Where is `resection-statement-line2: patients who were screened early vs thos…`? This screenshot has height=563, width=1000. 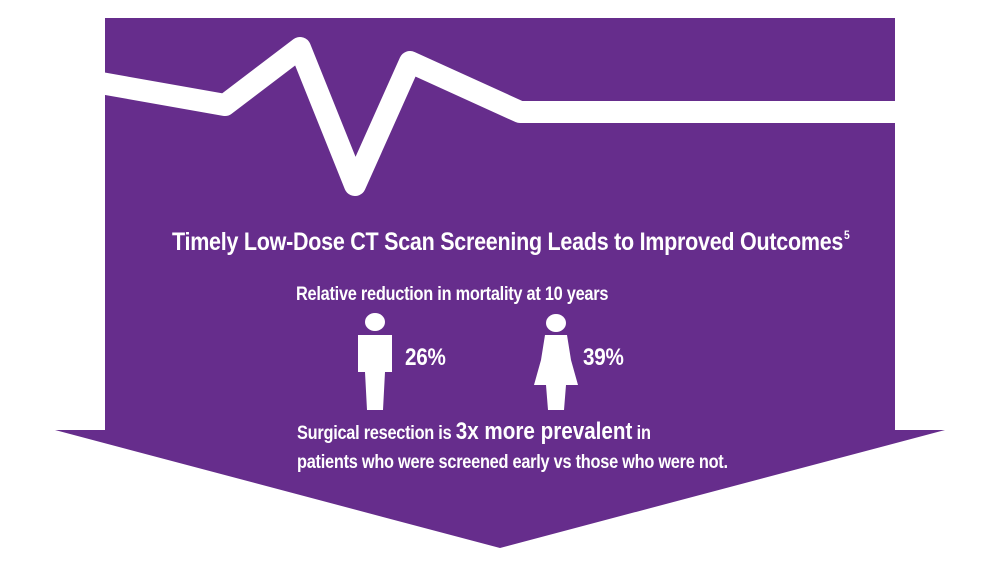 resection-statement-line2: patients who were screened early vs thos… is located at coordinates (512, 462).